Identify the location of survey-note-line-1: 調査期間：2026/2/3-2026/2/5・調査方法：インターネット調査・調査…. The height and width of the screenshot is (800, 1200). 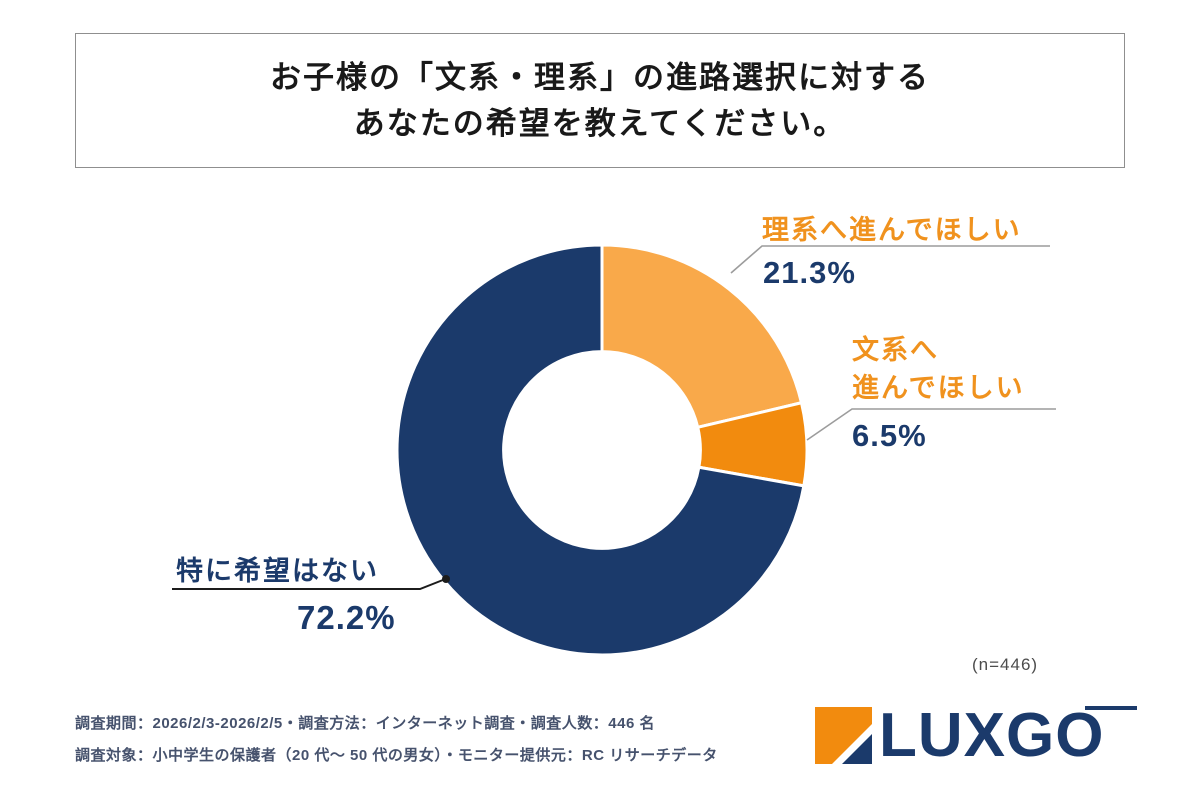
(365, 723).